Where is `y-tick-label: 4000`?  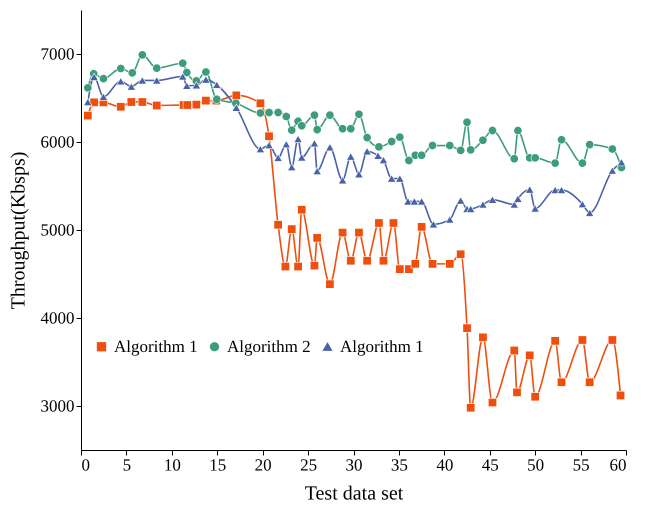
y-tick-label: 4000 is located at coordinates (57, 318).